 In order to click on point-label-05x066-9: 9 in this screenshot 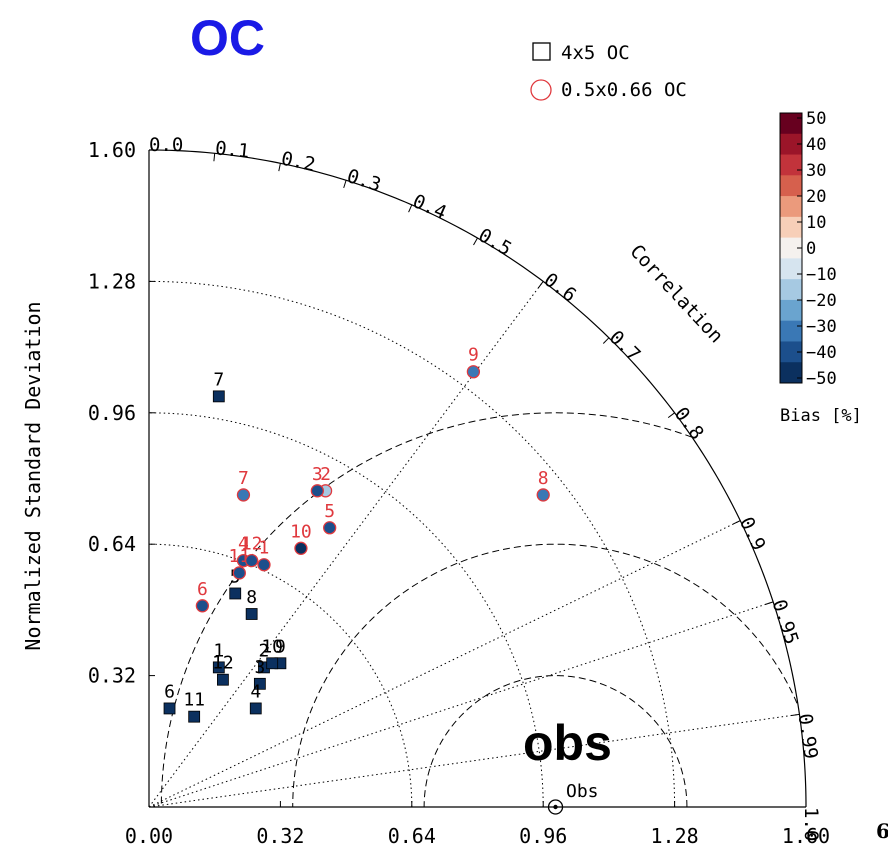, I will do `click(473, 355)`.